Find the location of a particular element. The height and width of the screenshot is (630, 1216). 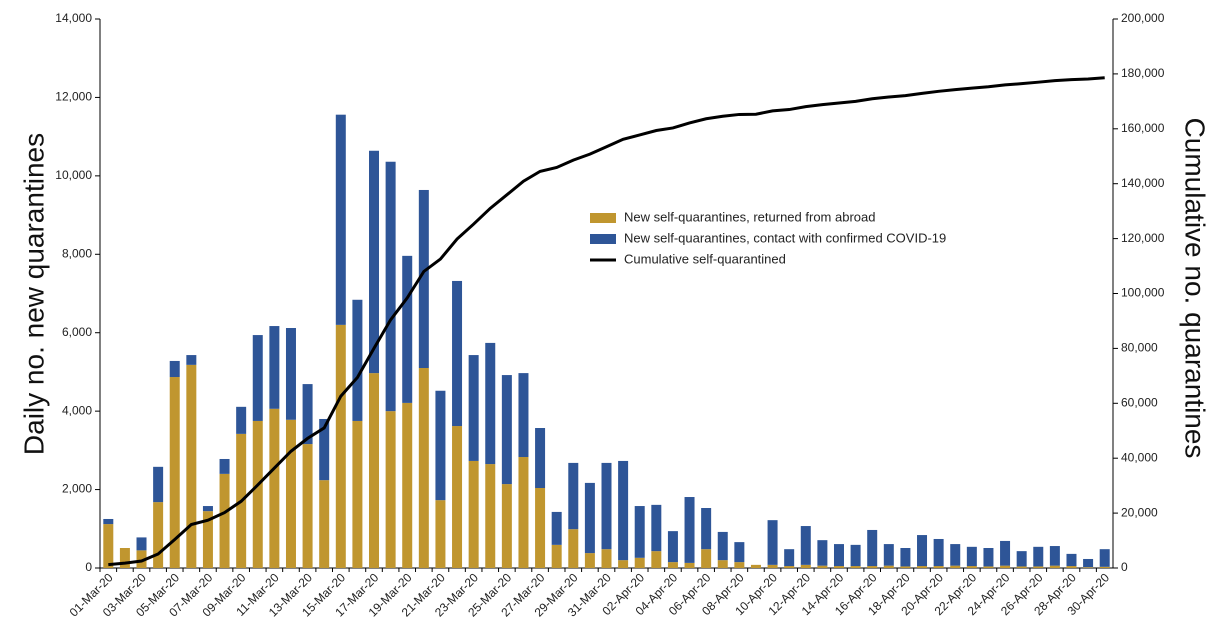

y-tick-label: 4,000 is located at coordinates (77, 410).